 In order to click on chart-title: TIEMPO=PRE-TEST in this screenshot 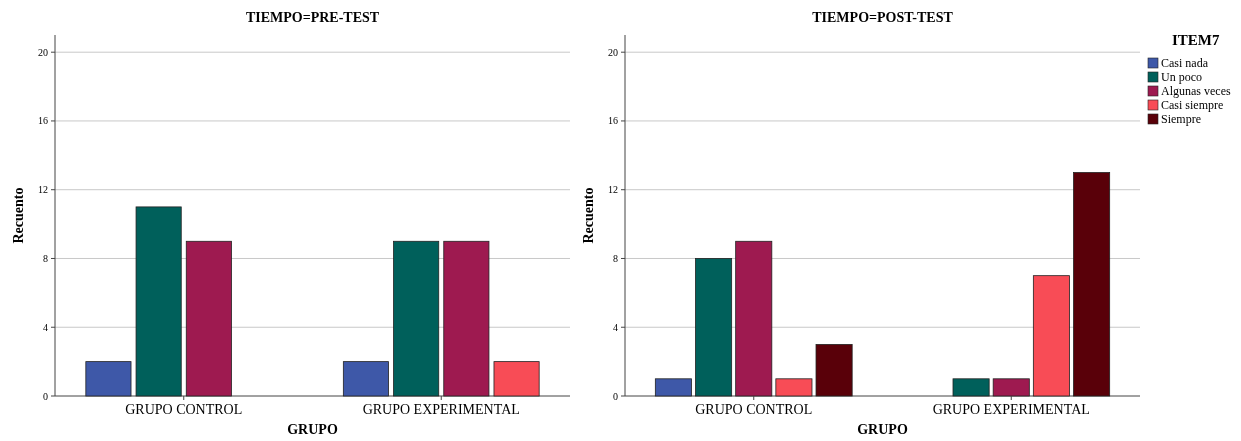, I will do `click(312, 17)`.